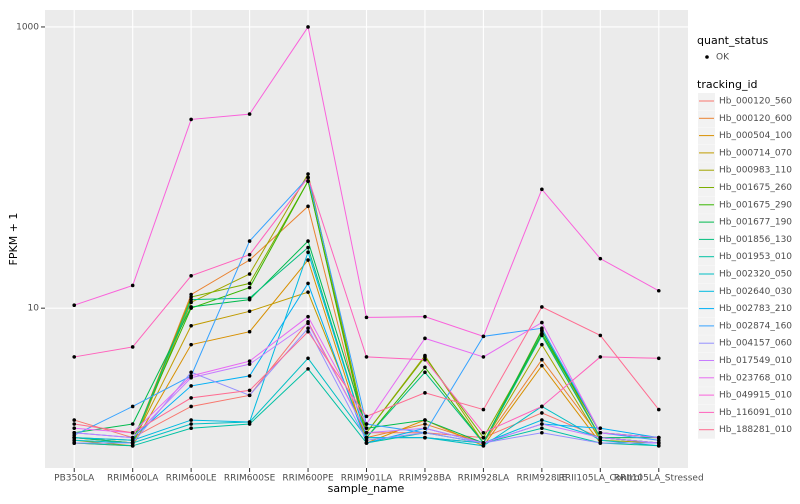 The width and height of the screenshot is (800, 504). I want to click on legend-title: tracking_id, so click(727, 84).